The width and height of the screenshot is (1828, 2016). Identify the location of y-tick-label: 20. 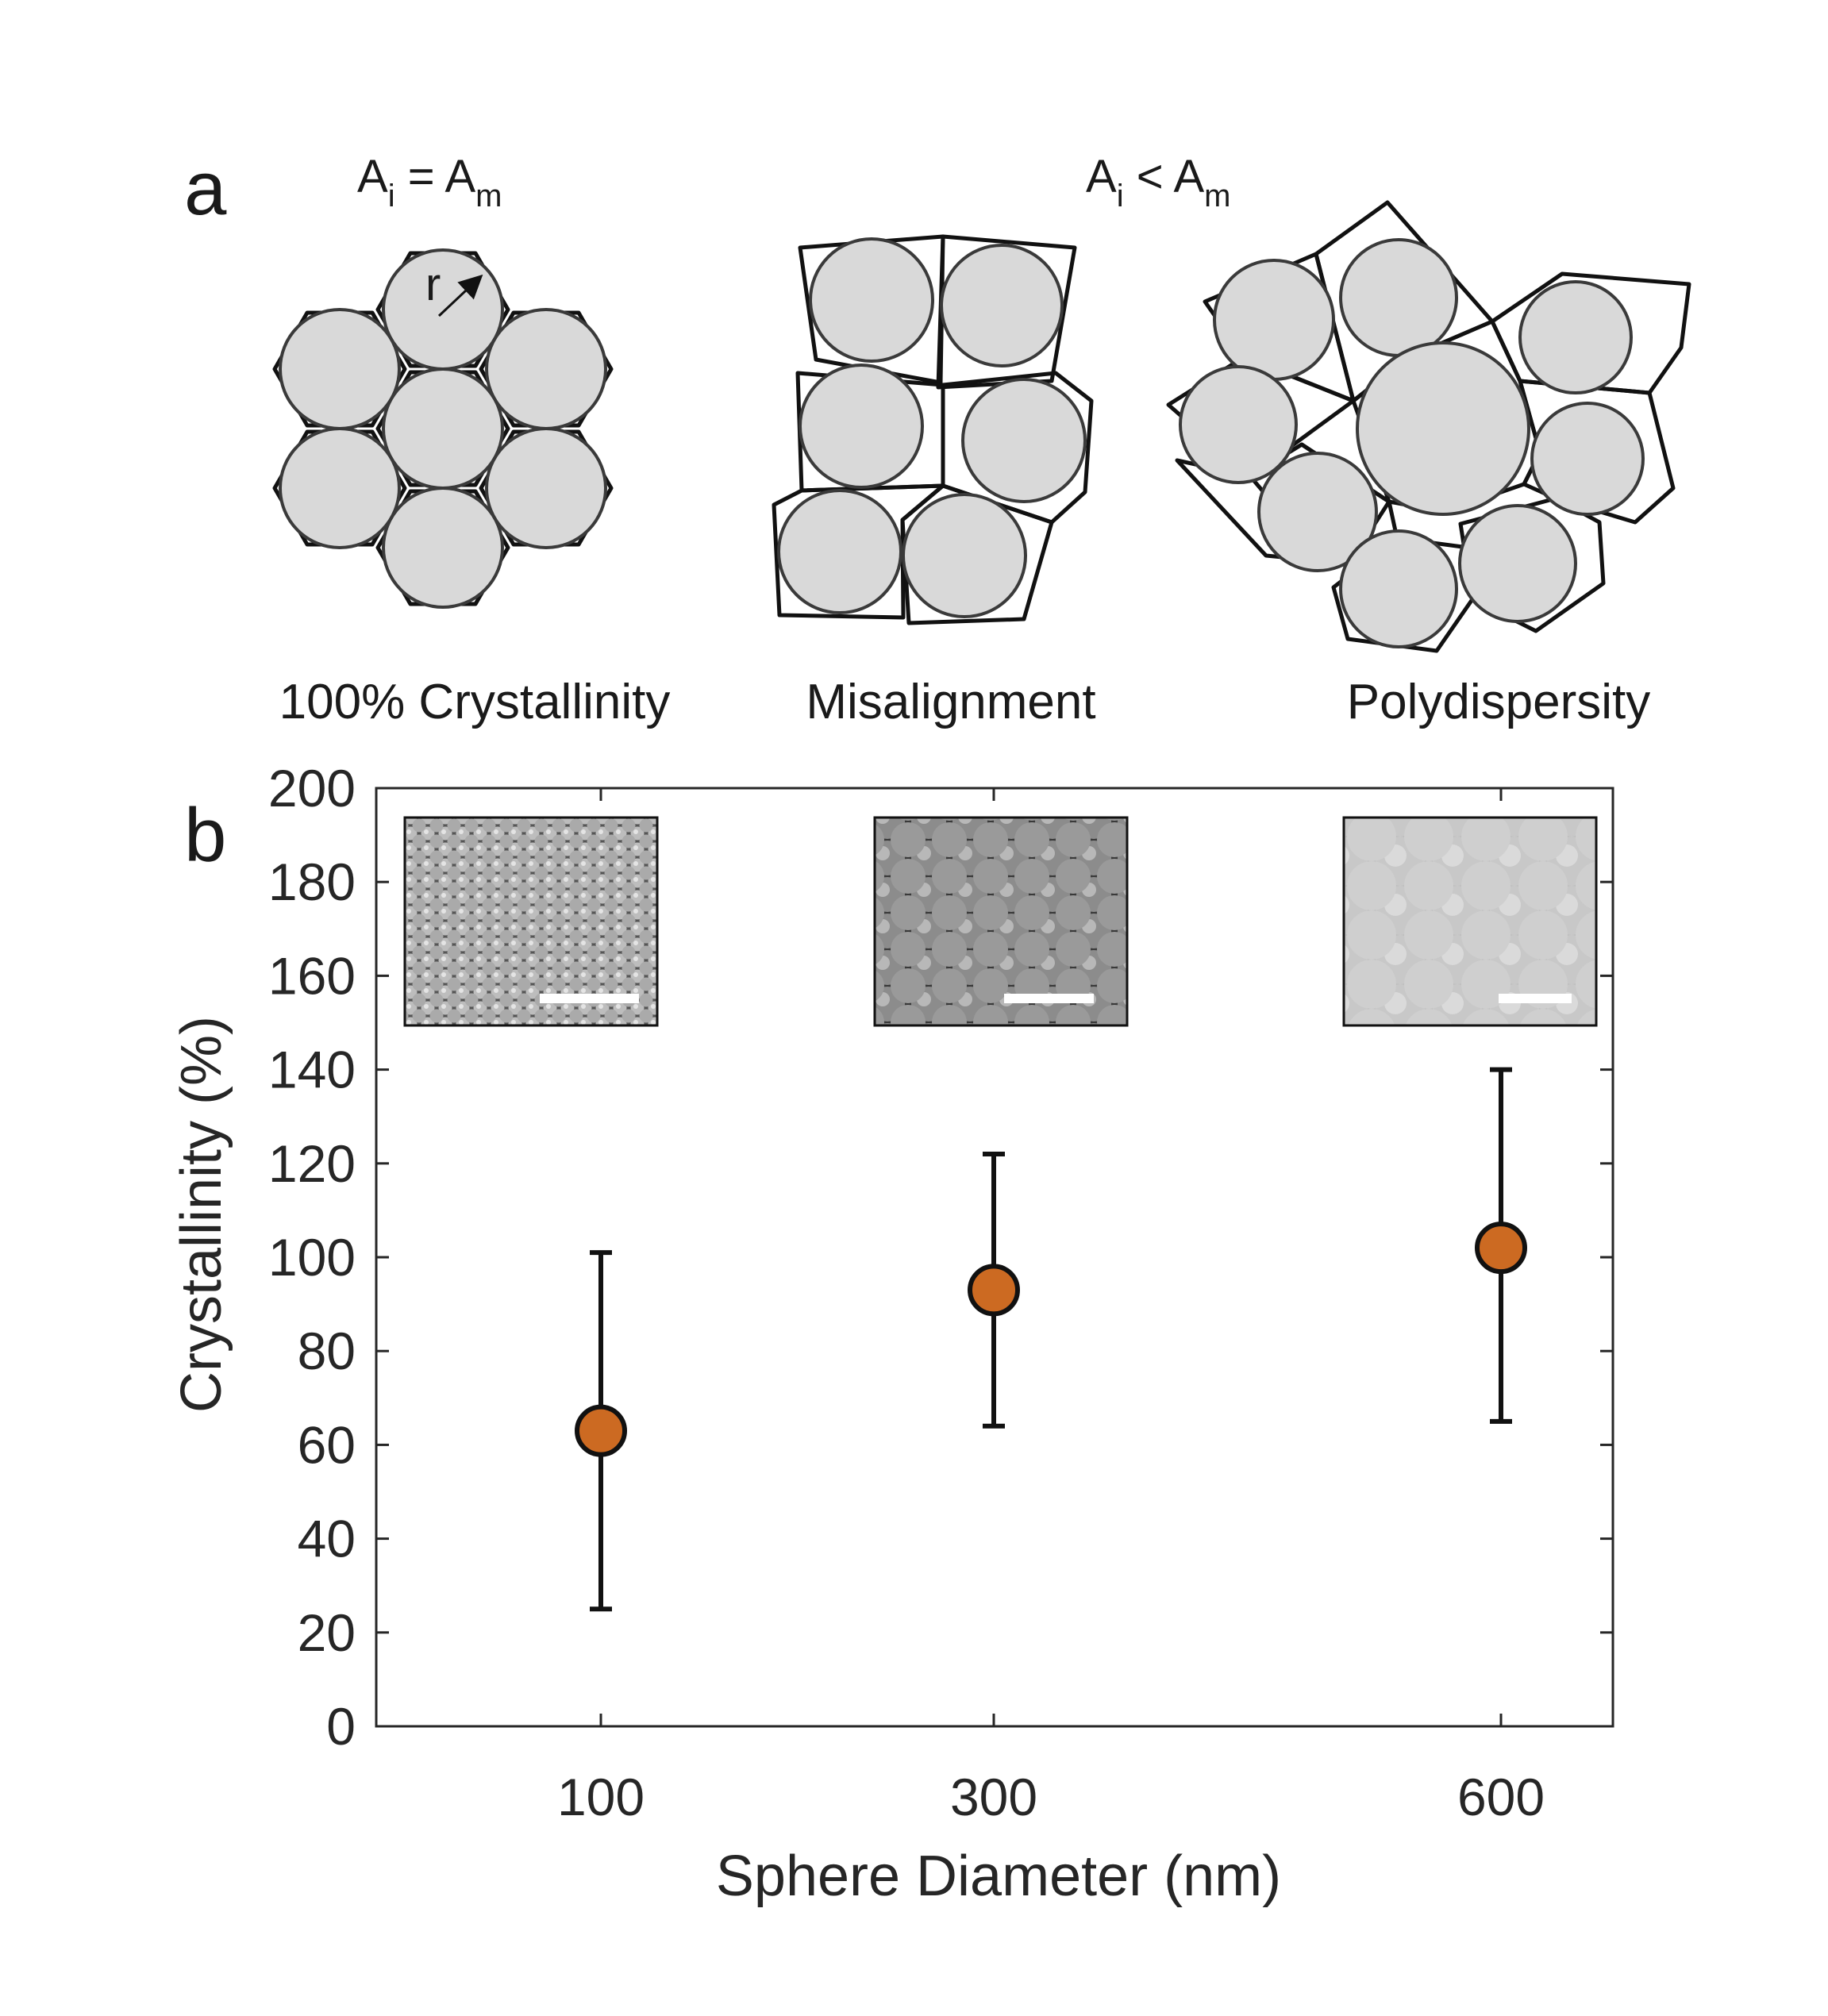
(327, 1632).